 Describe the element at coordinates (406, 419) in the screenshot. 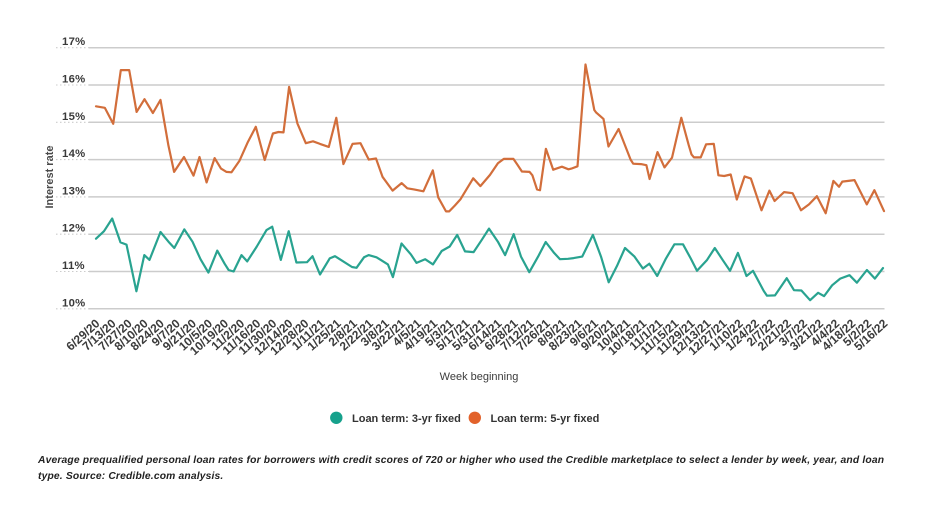

I see `svg-text: Loan term: 3-yr fixed` at that location.